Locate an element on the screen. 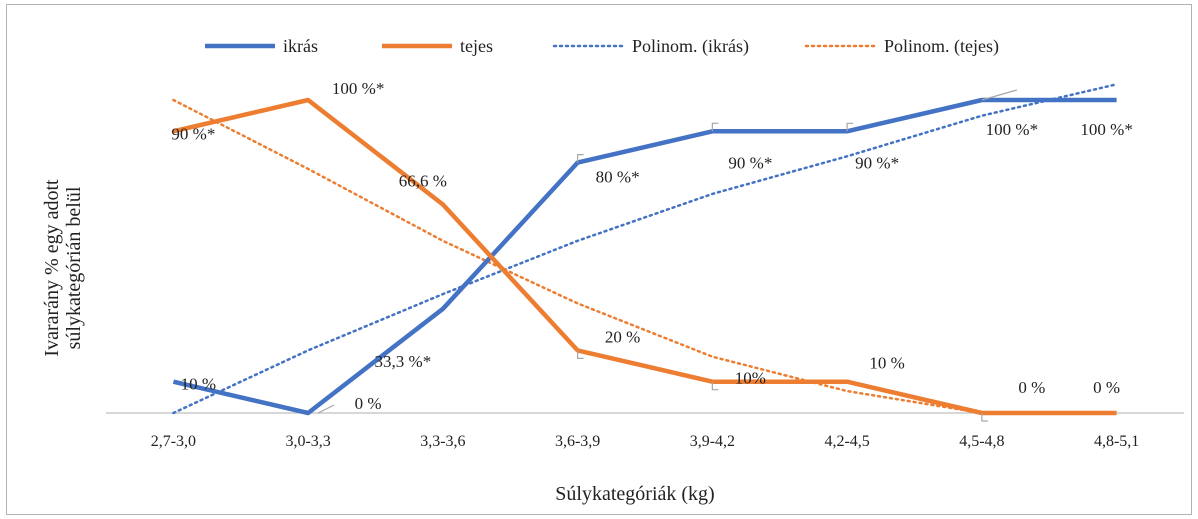 The image size is (1198, 519). y-axis-title-line2: súlykategórián belül is located at coordinates (74, 267).